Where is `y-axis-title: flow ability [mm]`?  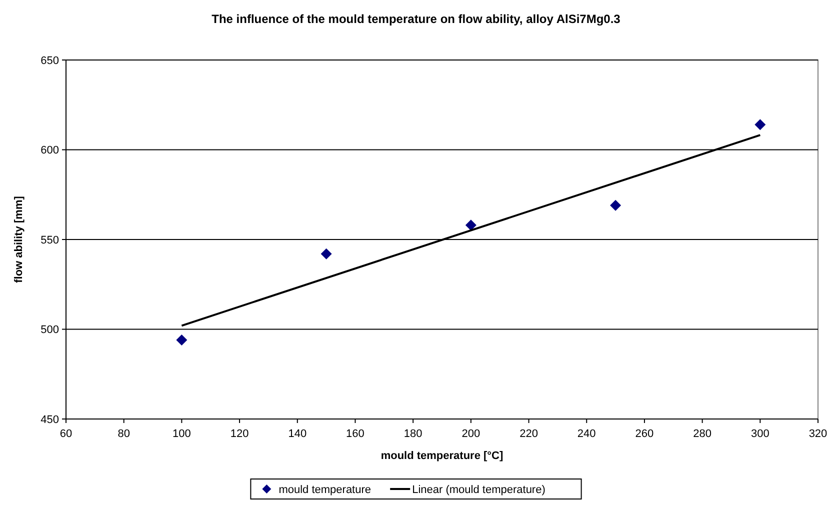 y-axis-title: flow ability [mm] is located at coordinates (19, 239).